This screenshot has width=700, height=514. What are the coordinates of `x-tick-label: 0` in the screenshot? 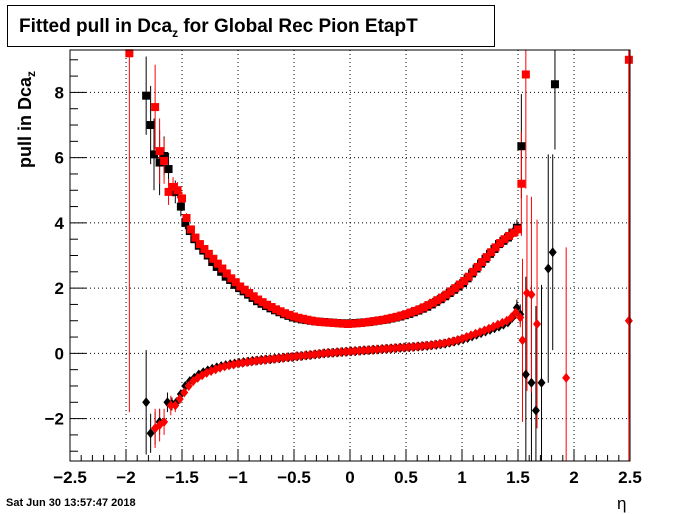 It's located at (349, 477).